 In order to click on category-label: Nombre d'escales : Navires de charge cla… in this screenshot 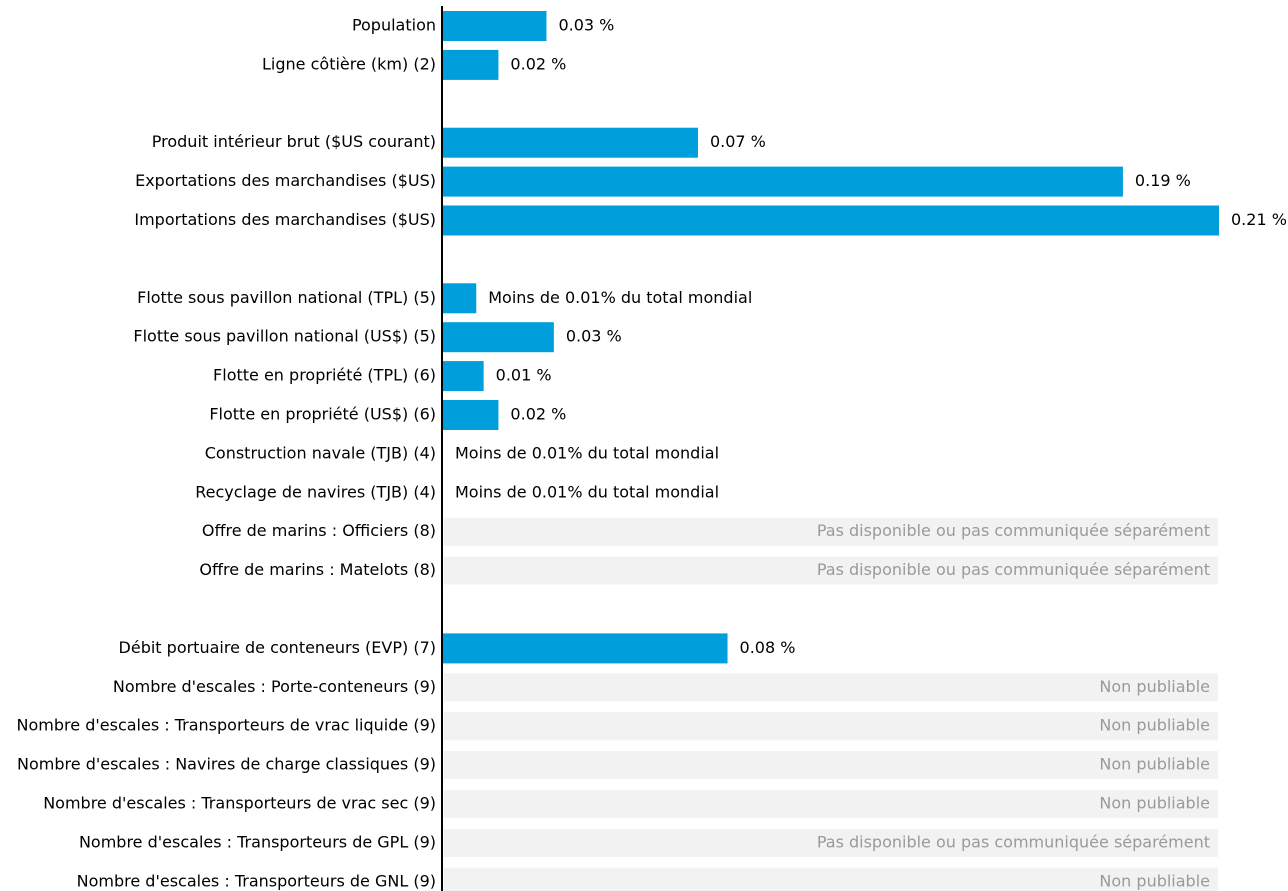, I will do `click(226, 764)`.